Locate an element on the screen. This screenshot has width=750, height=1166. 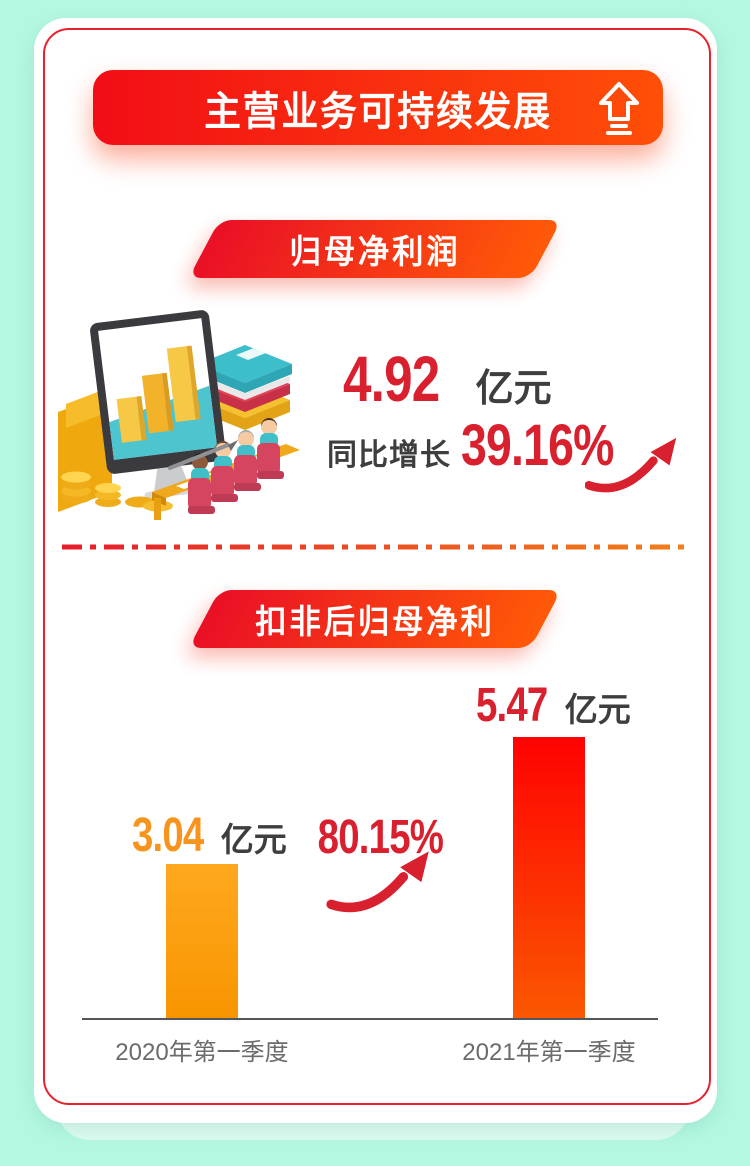
bar-2020 is located at coordinates (202, 941).